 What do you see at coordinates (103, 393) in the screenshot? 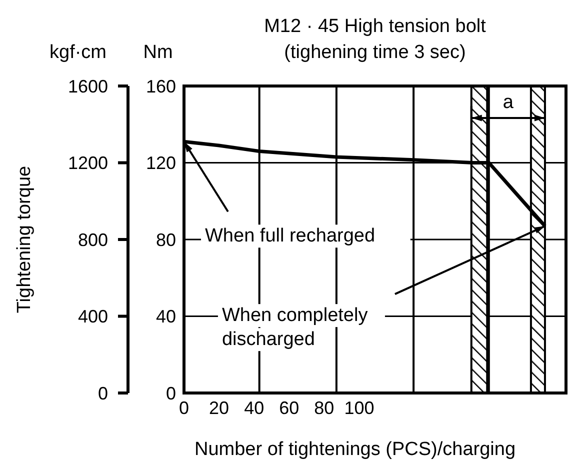
I see `y2-tick-label: 0` at bounding box center [103, 393].